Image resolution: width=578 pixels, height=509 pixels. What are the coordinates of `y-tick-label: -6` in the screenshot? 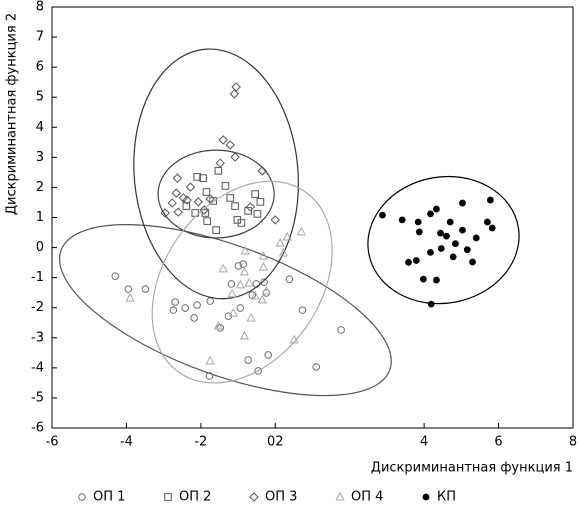 It's located at (37, 428).